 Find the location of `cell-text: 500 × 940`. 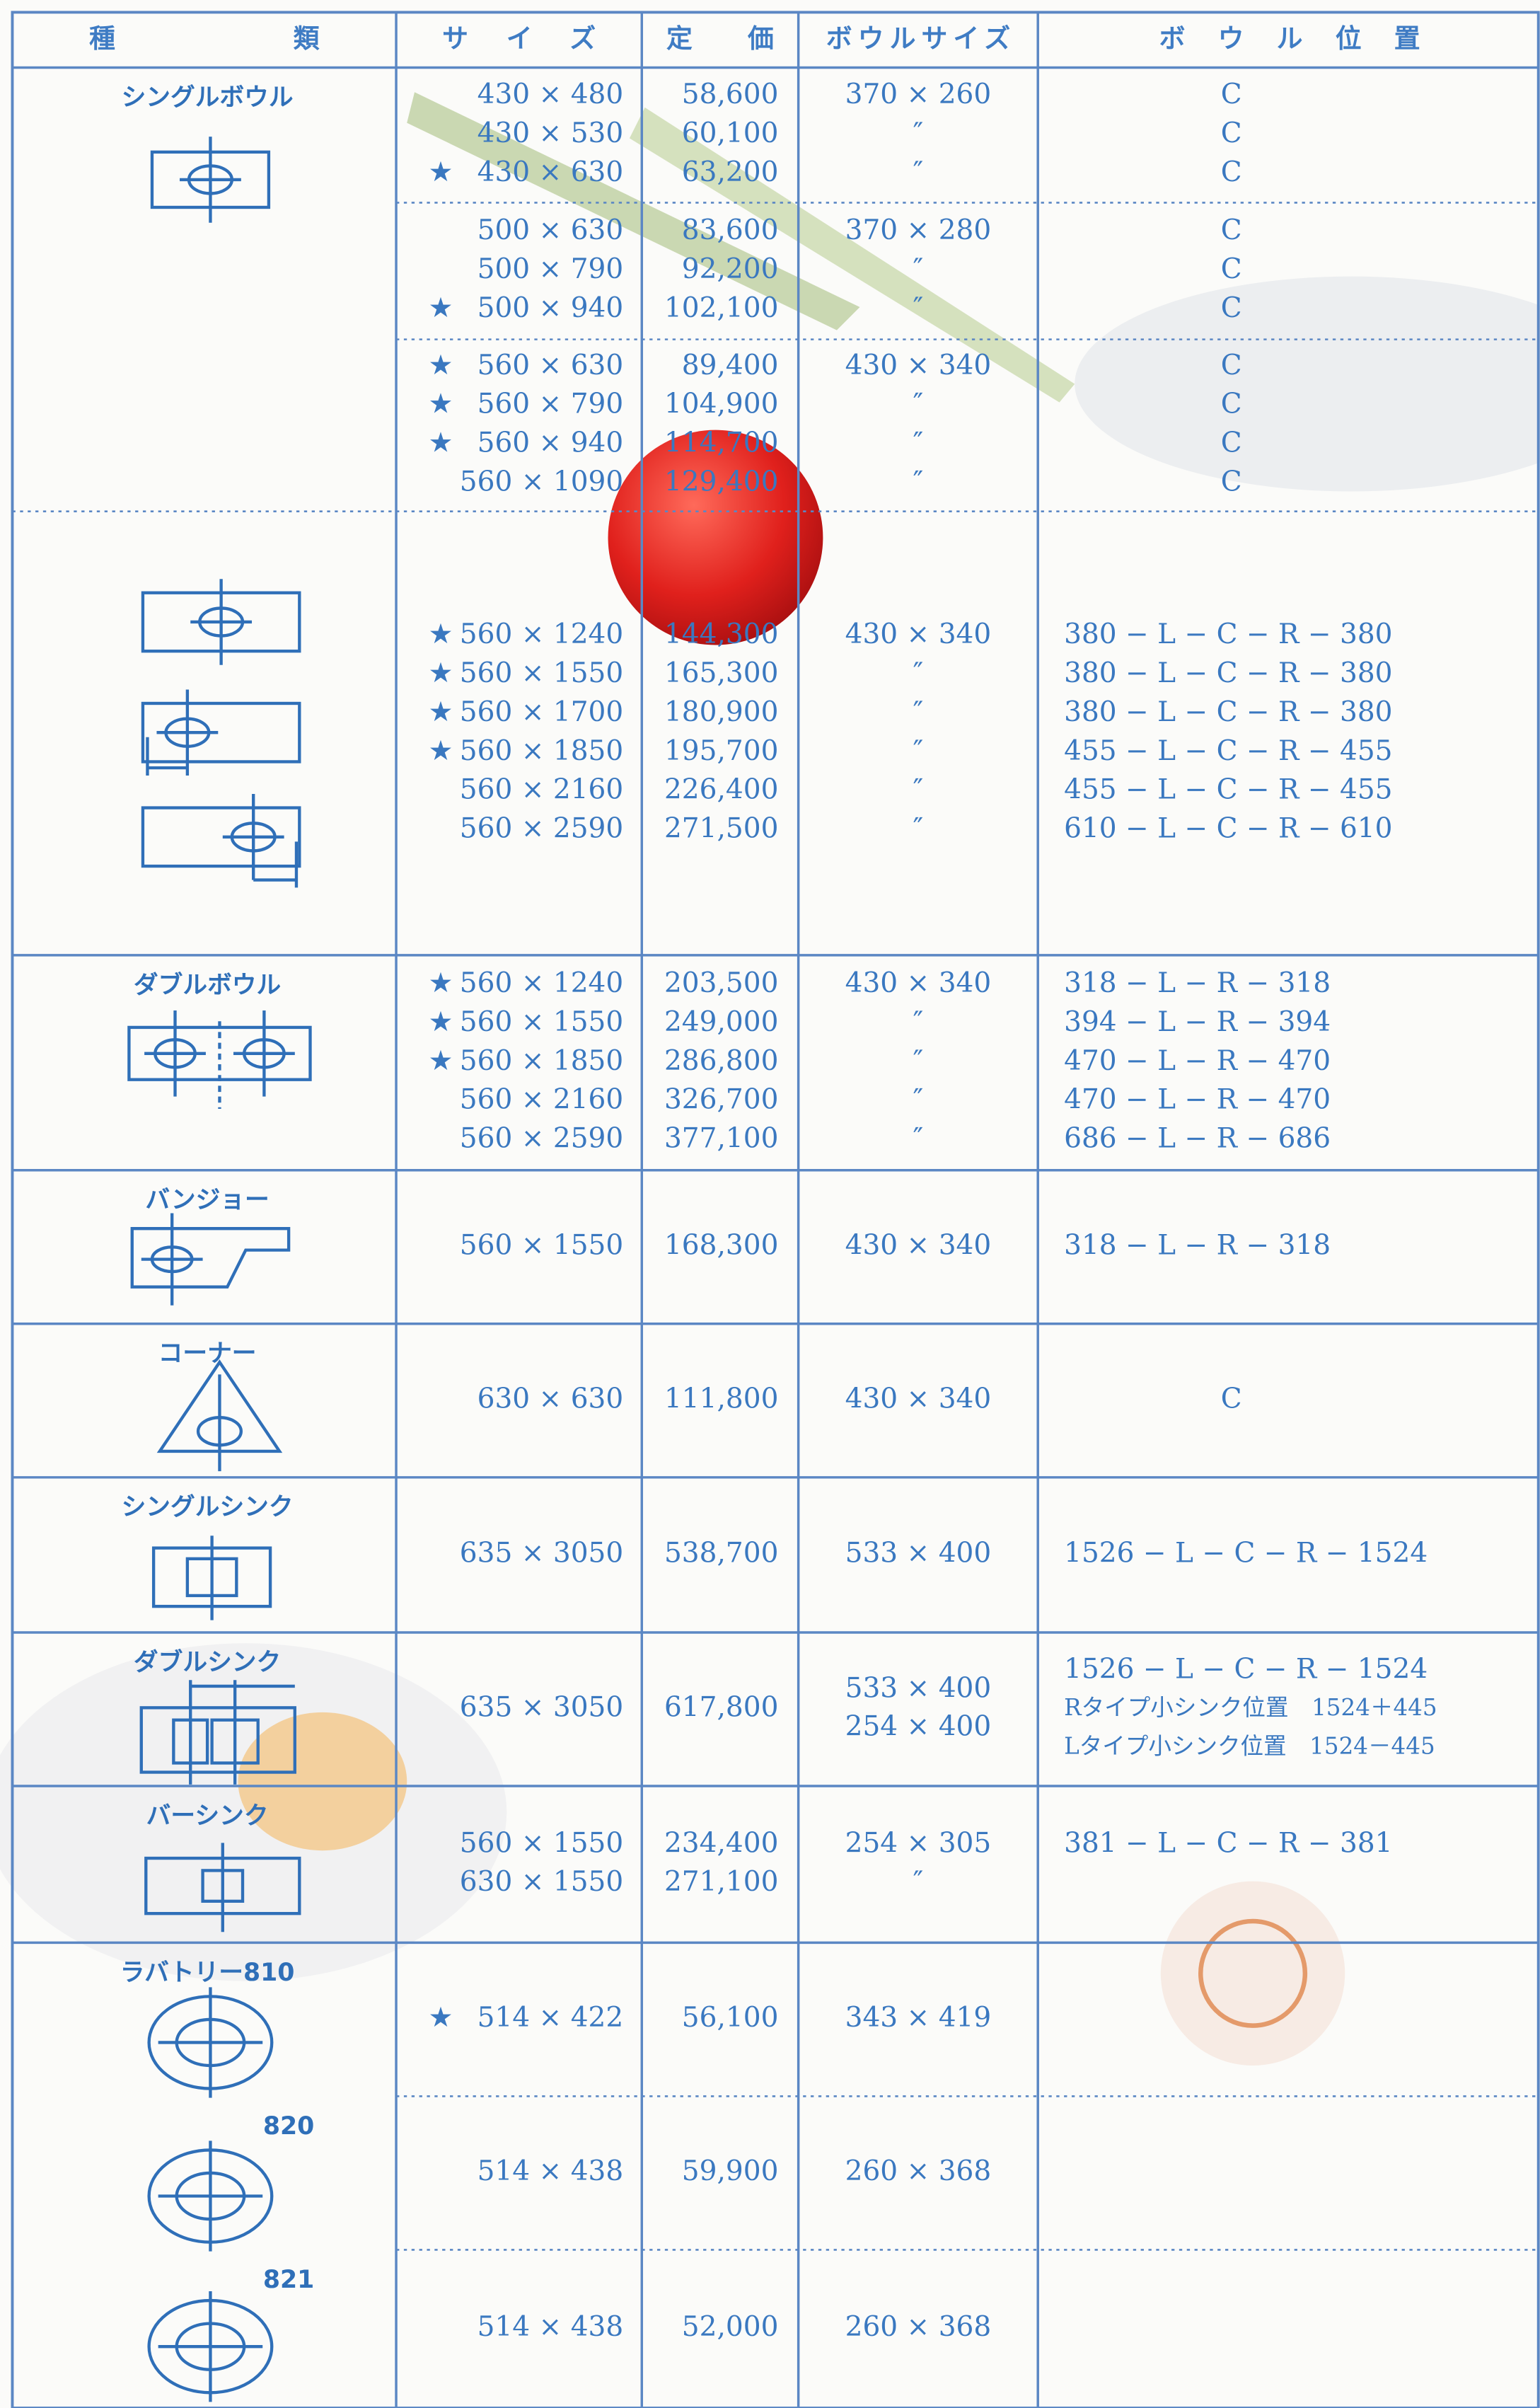

cell-text: 500 × 940 is located at coordinates (550, 308).